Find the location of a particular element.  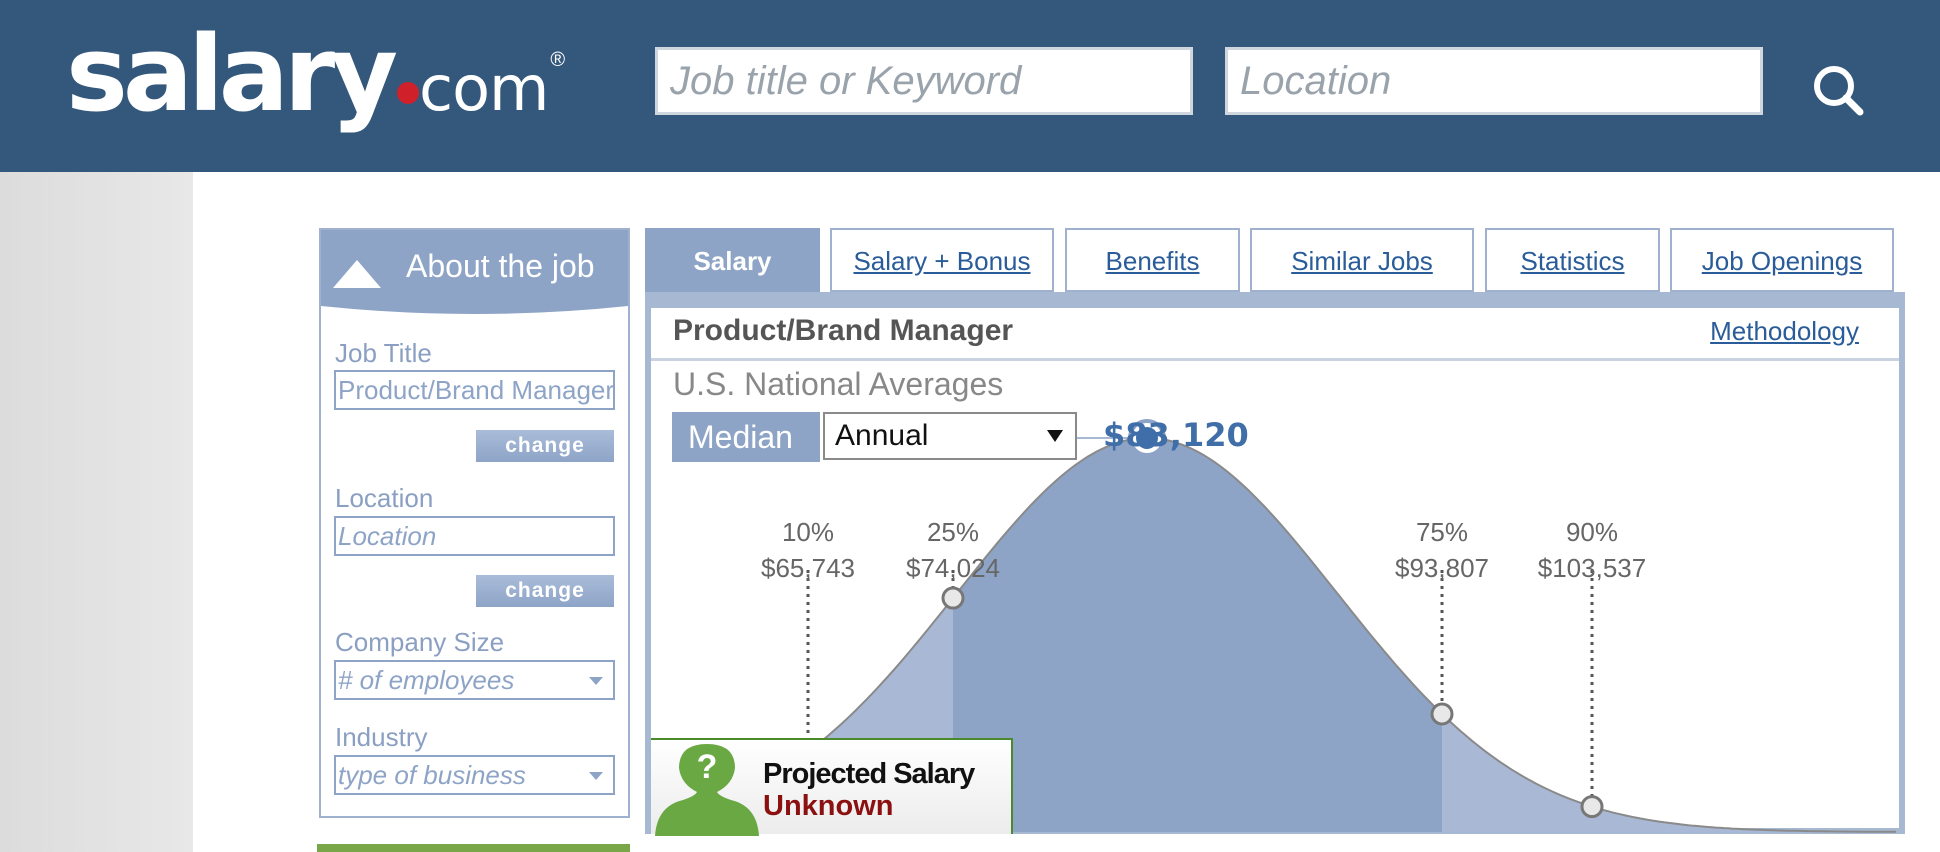

projected-unknown-text: Unknown is located at coordinates (828, 806).